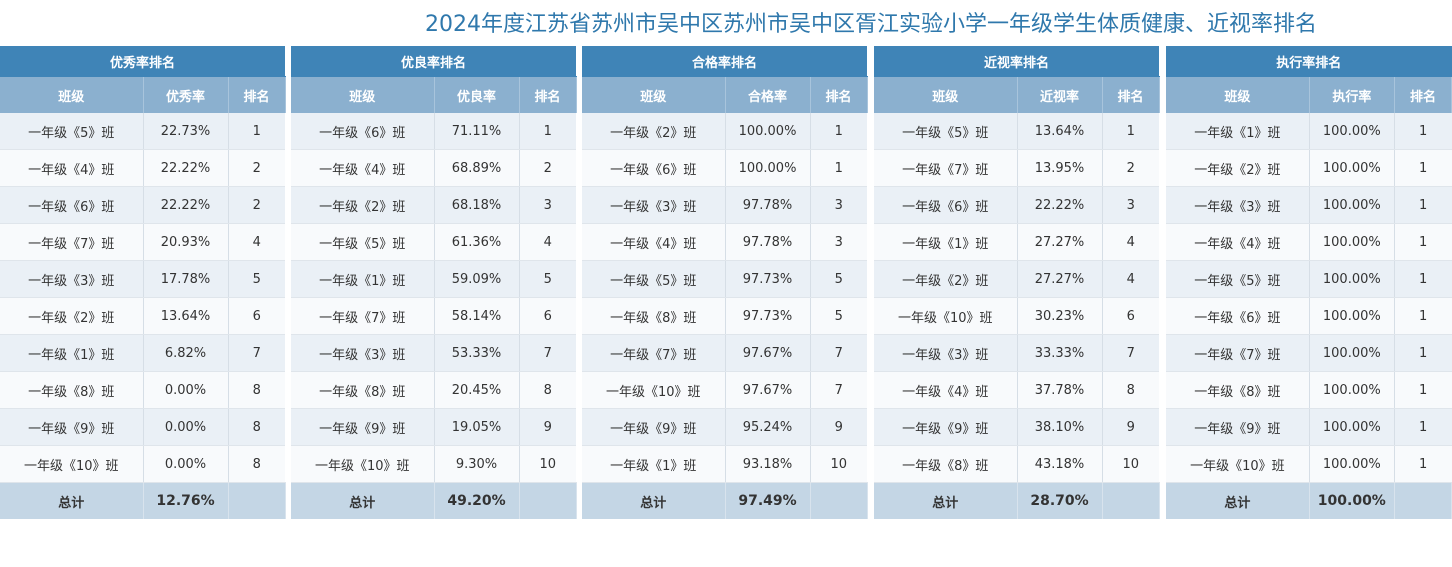 This screenshot has height=567, width=1452. What do you see at coordinates (768, 464) in the screenshot?
I see `rate-cell: 93.18%` at bounding box center [768, 464].